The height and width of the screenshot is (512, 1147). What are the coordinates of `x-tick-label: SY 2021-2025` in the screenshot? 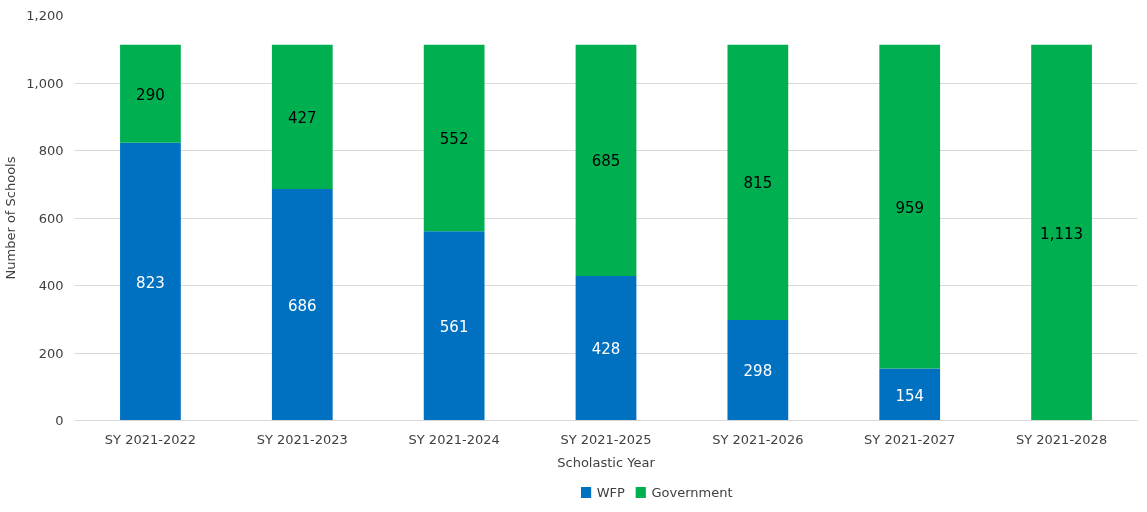 It's located at (606, 439).